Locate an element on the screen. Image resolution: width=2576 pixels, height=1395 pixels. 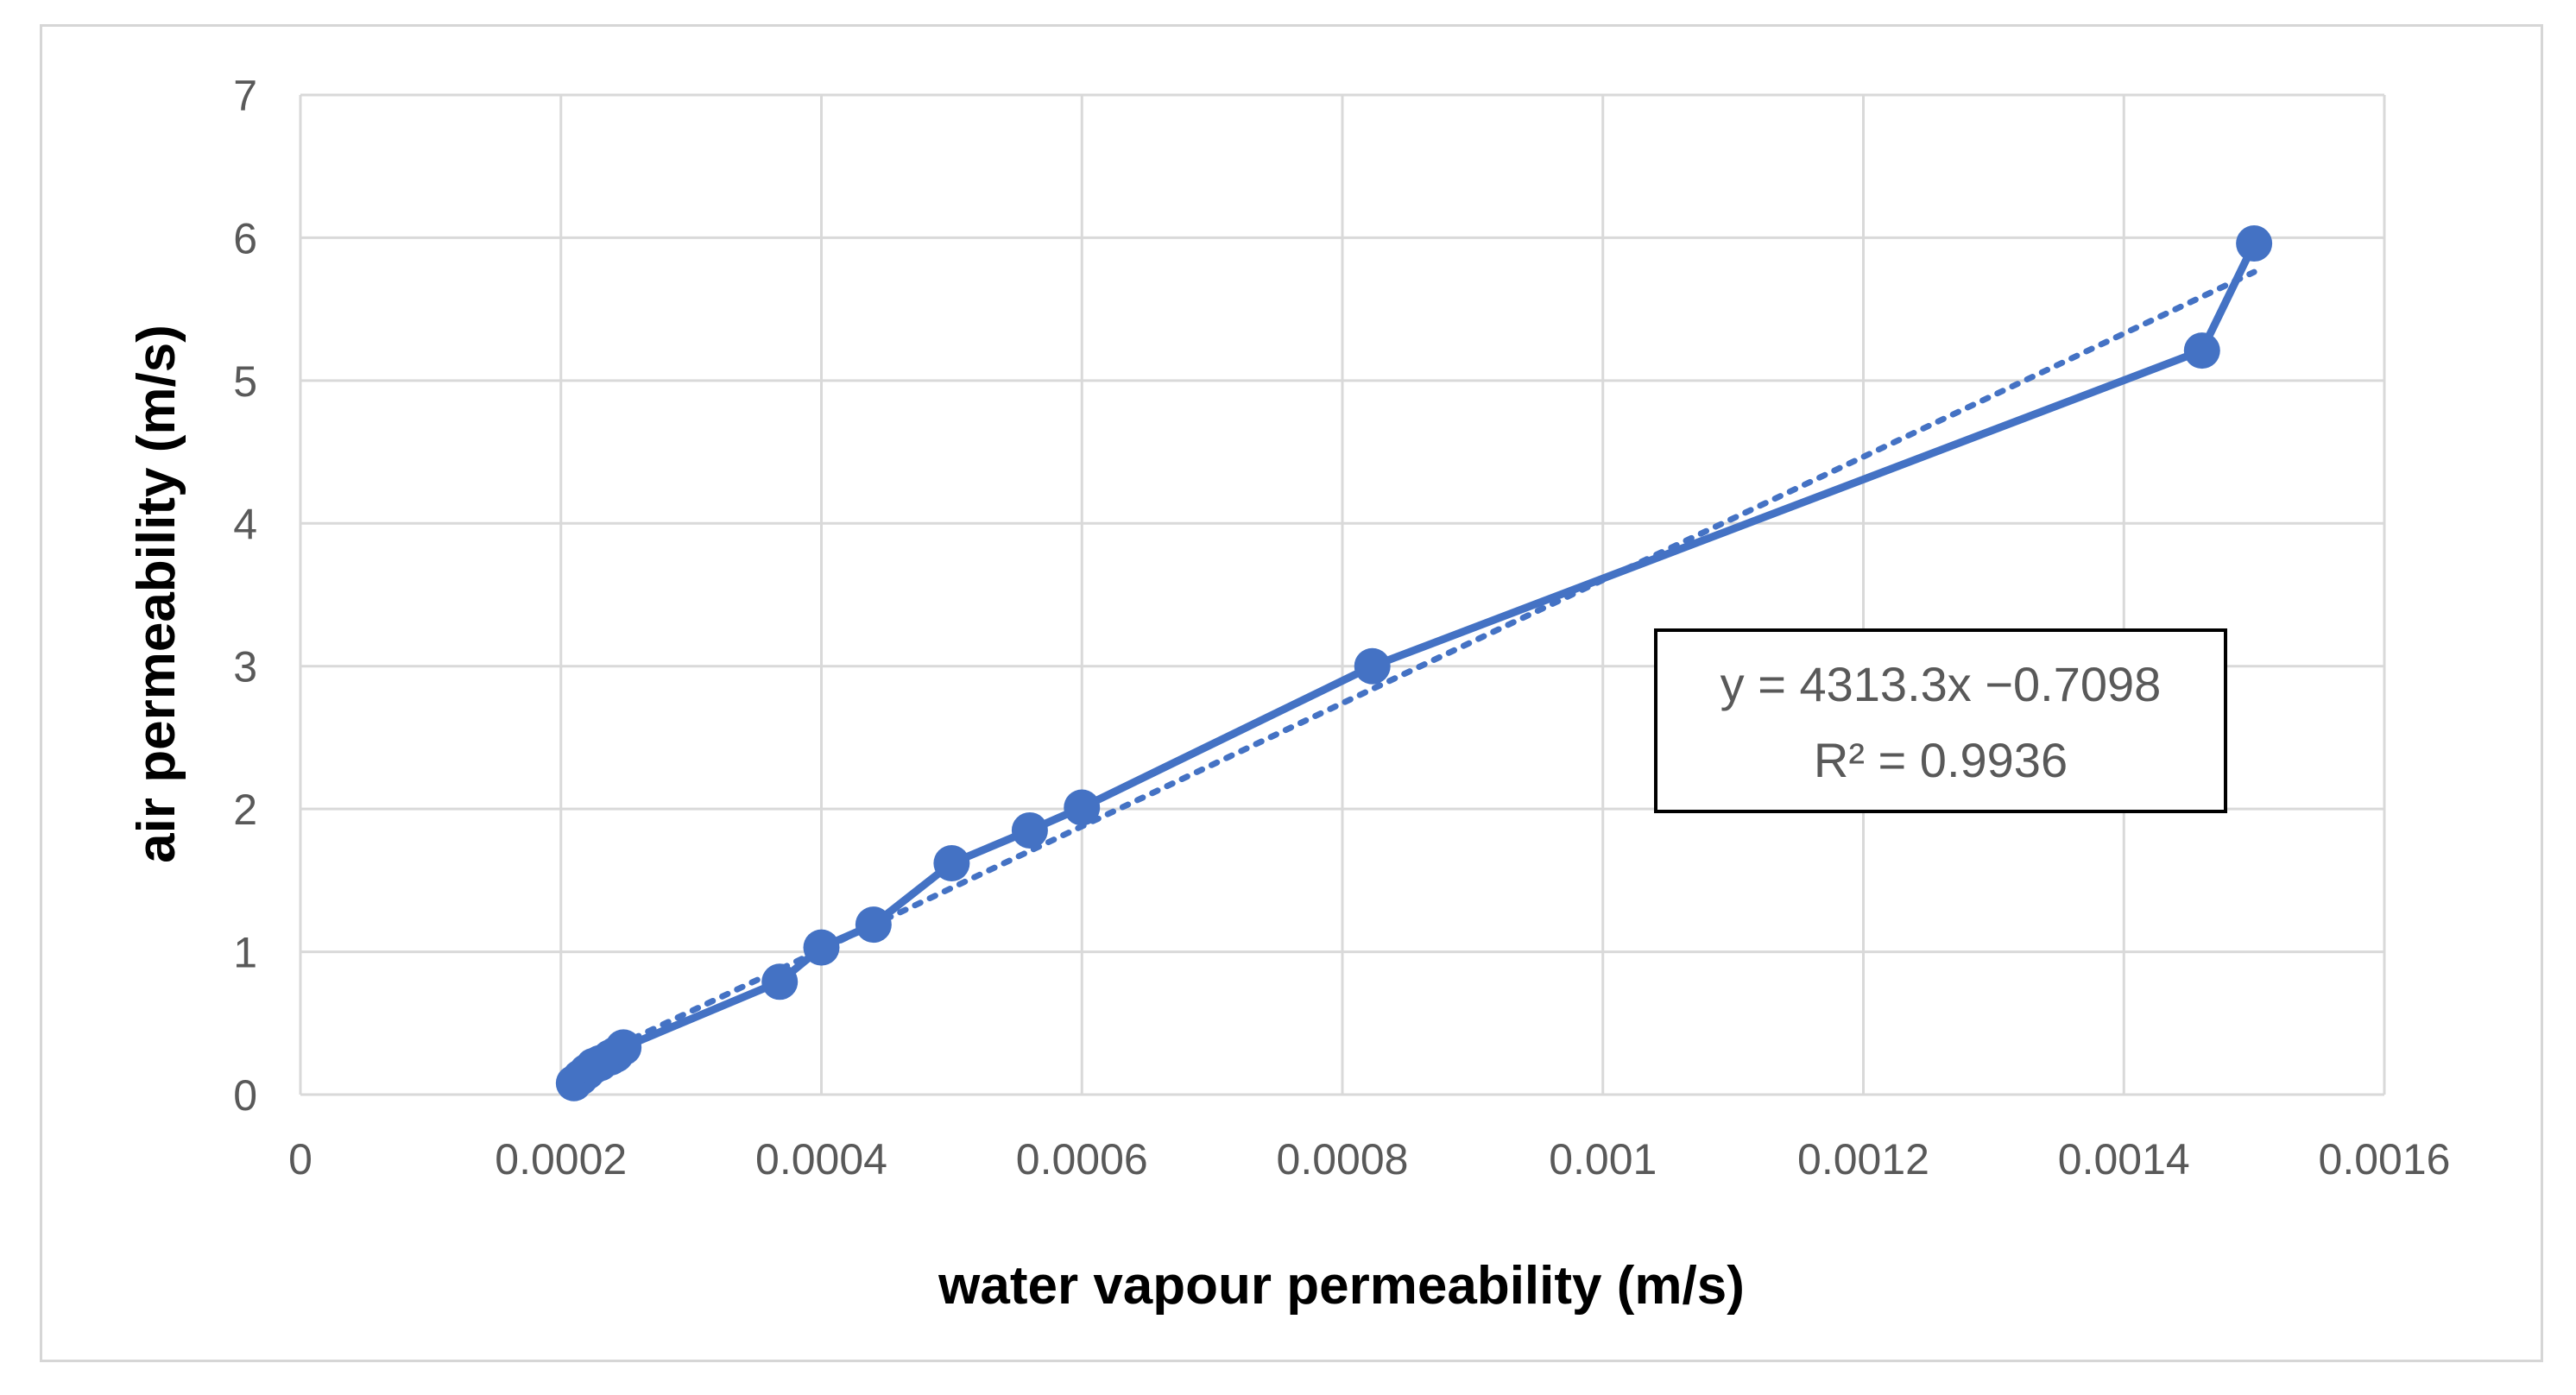
equation-box-border is located at coordinates (1940, 720).